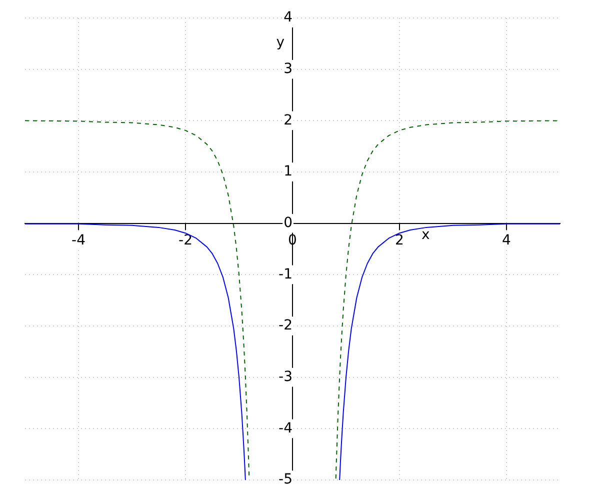 The width and height of the screenshot is (600, 500). Describe the element at coordinates (288, 18) in the screenshot. I see `y-tick-label: 4` at that location.